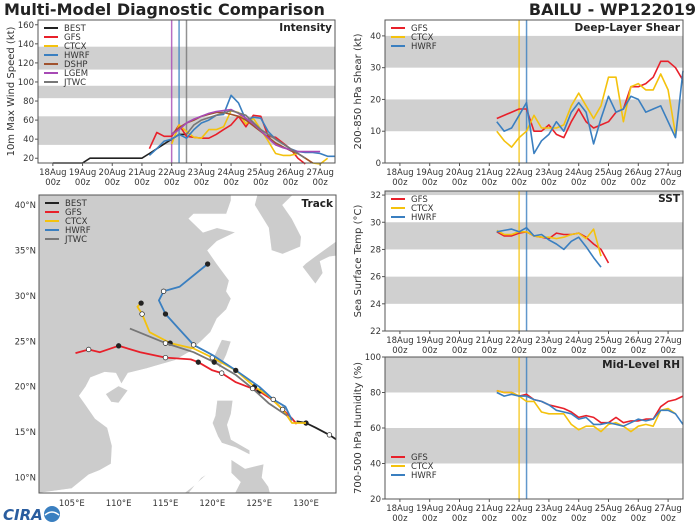 The height and width of the screenshot is (529, 700). What do you see at coordinates (318, 204) in the screenshot?
I see `panel-title: Track` at bounding box center [318, 204].